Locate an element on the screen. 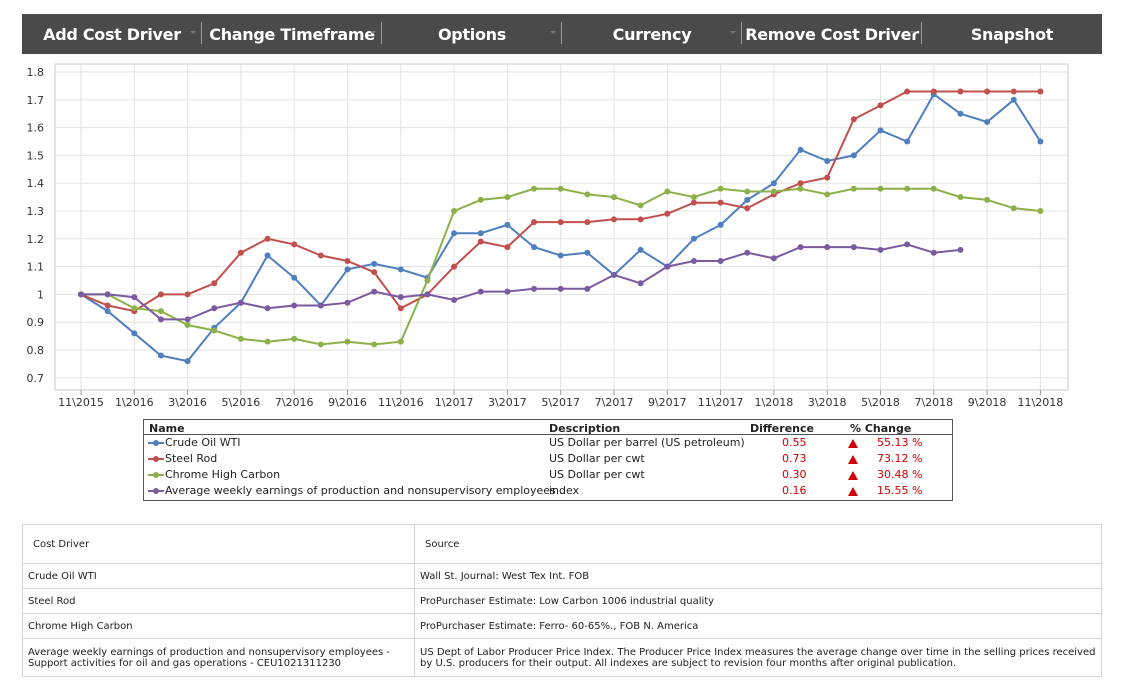  options-button: Options is located at coordinates (472, 34).